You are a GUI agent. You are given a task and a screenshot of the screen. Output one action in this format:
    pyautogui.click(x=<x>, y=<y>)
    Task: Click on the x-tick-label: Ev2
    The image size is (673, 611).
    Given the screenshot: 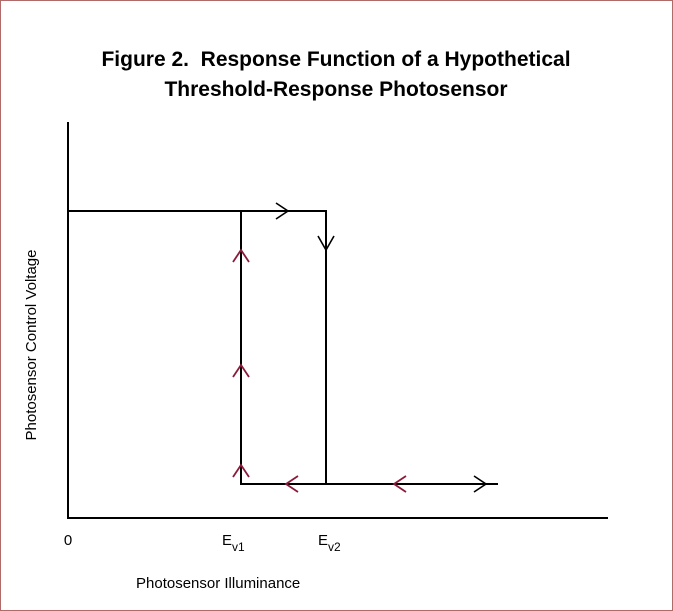 What is the action you would take?
    pyautogui.click(x=329, y=543)
    